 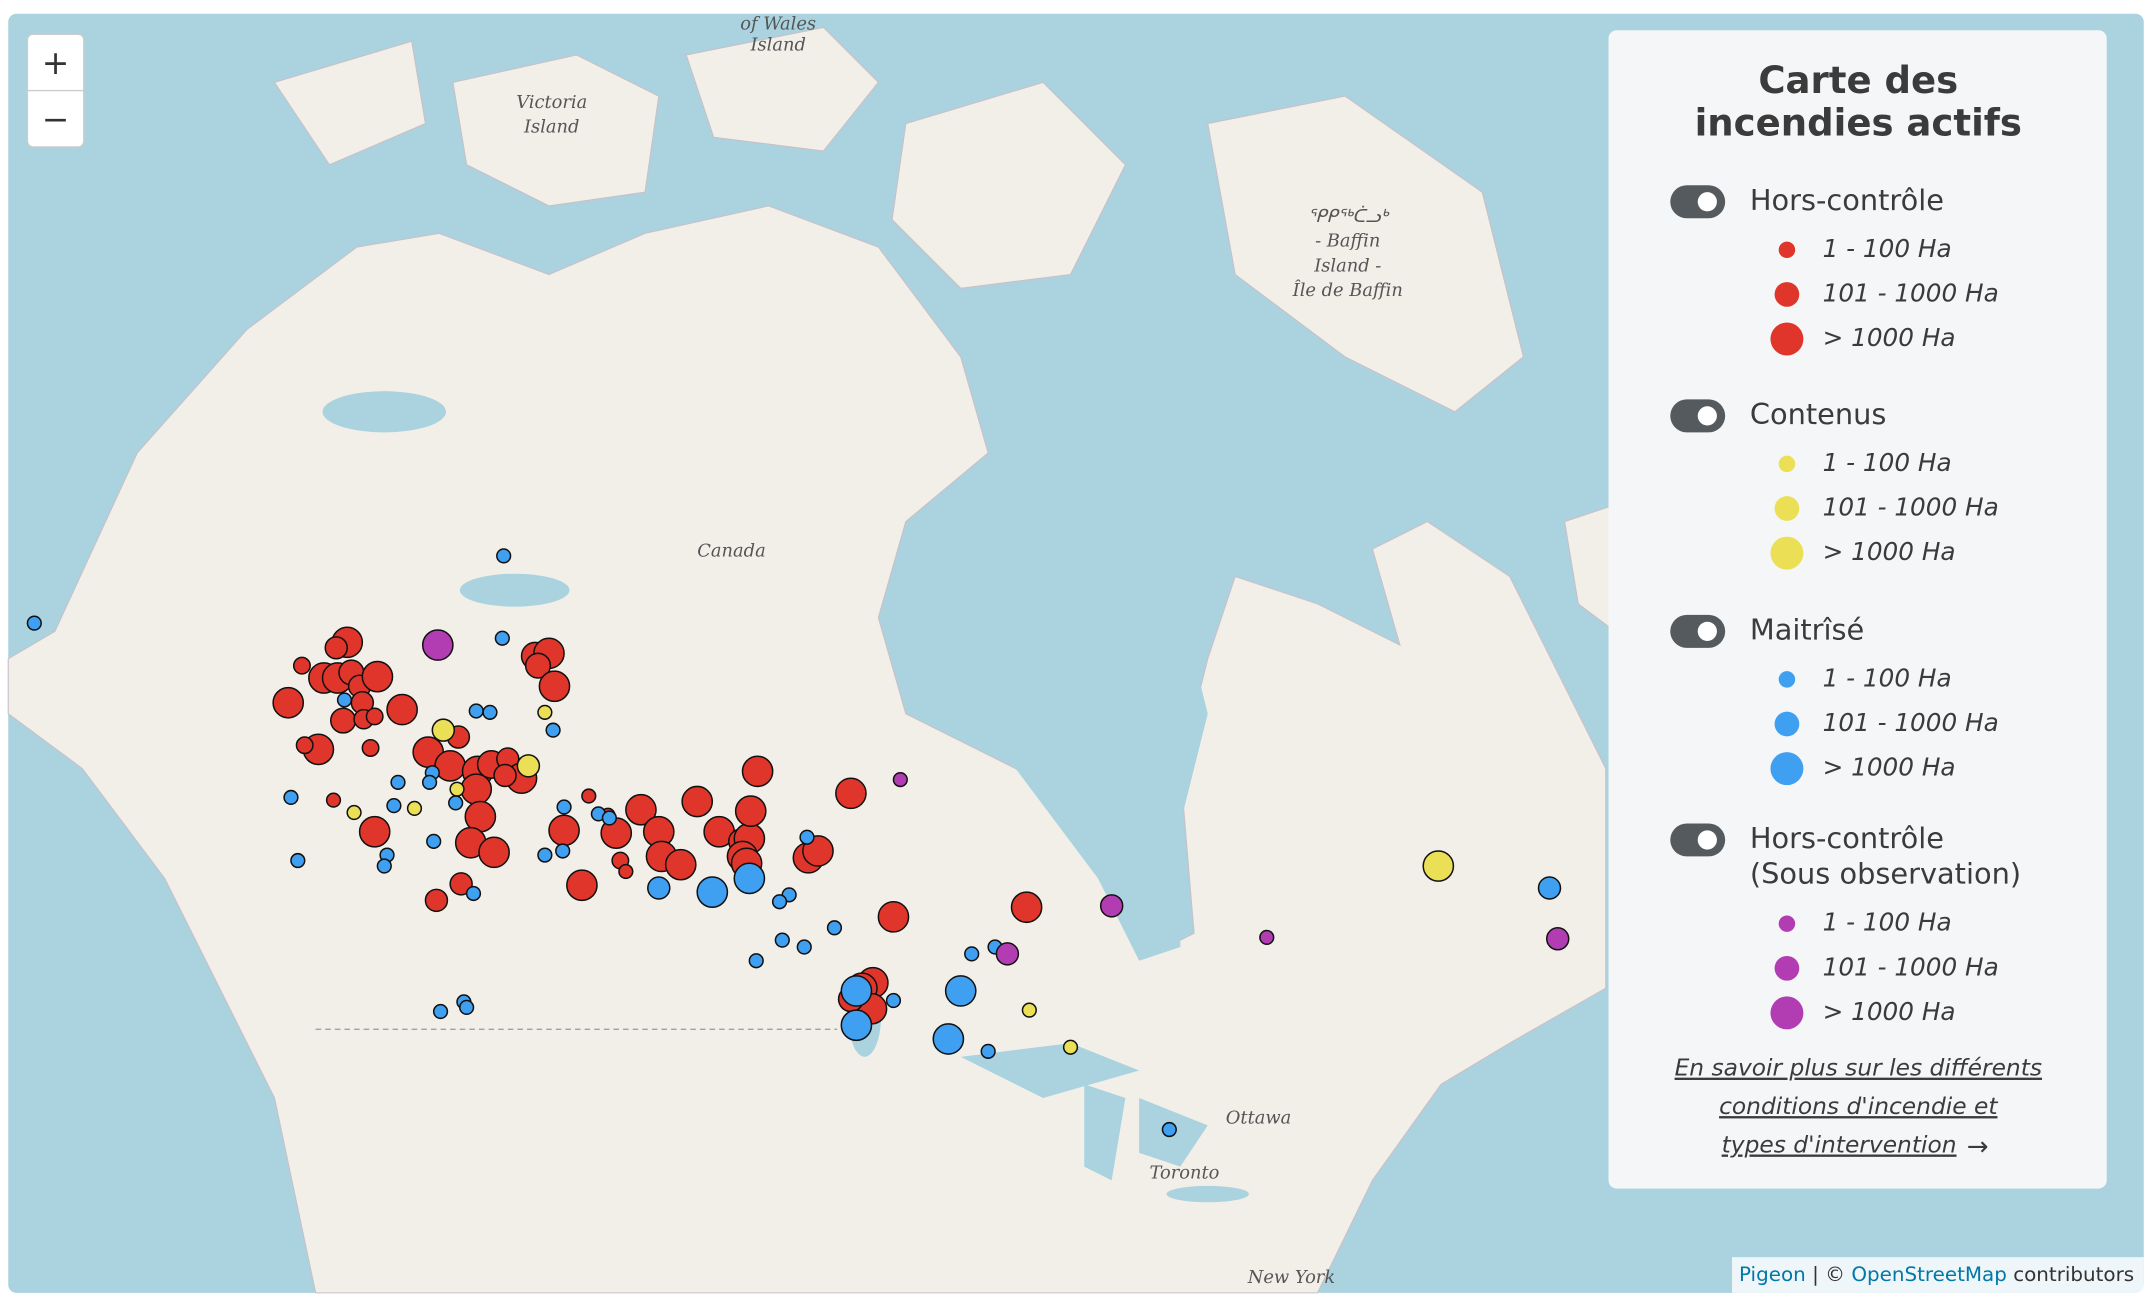 I want to click on legend-swatch, so click(x=1787, y=294).